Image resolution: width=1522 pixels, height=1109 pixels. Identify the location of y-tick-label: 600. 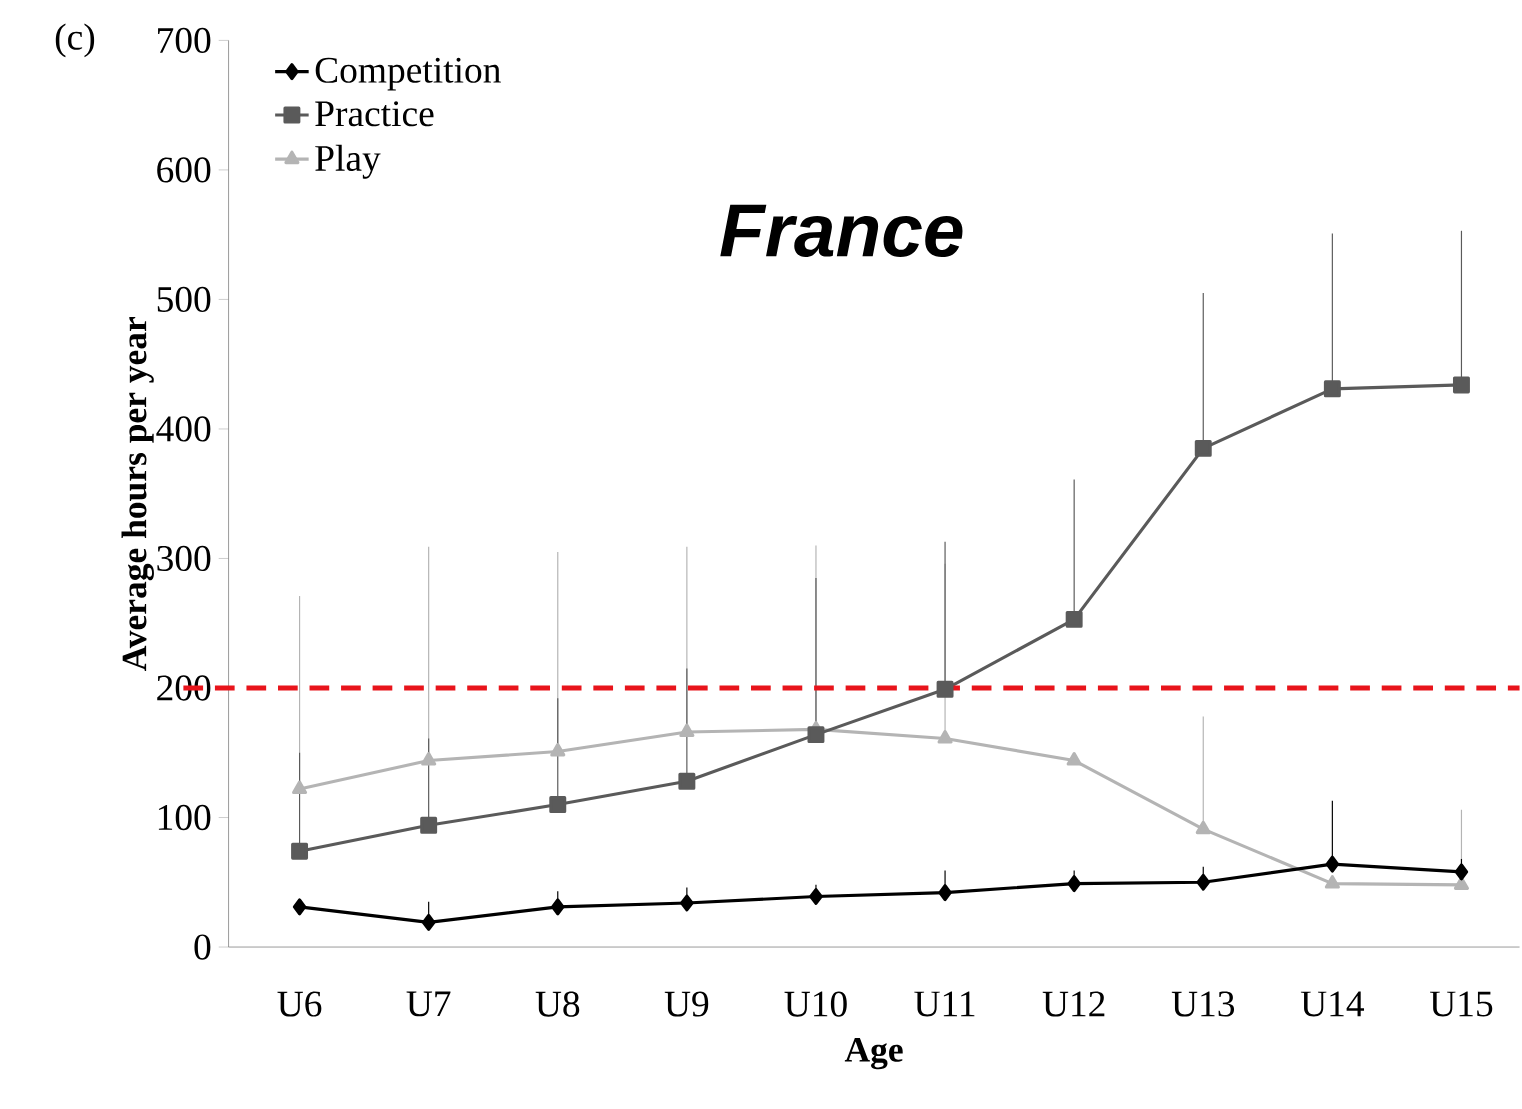
(184, 170).